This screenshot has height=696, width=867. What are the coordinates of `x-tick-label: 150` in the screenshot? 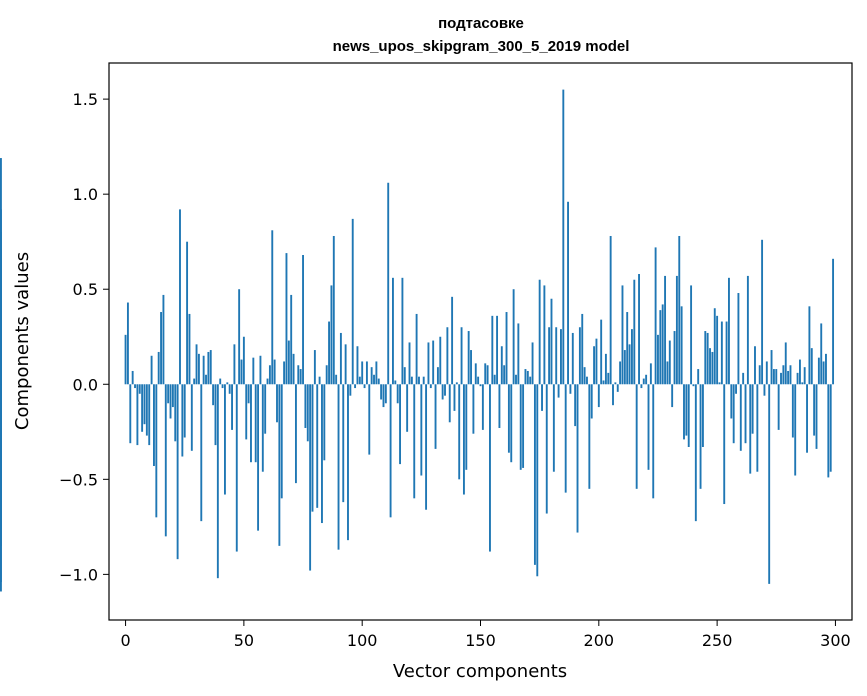 It's located at (480, 640).